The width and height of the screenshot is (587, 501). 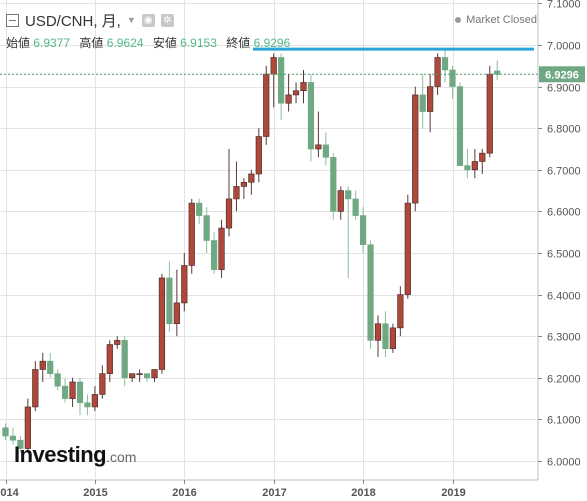 What do you see at coordinates (164, 43) in the screenshot?
I see `low-label: 安値` at bounding box center [164, 43].